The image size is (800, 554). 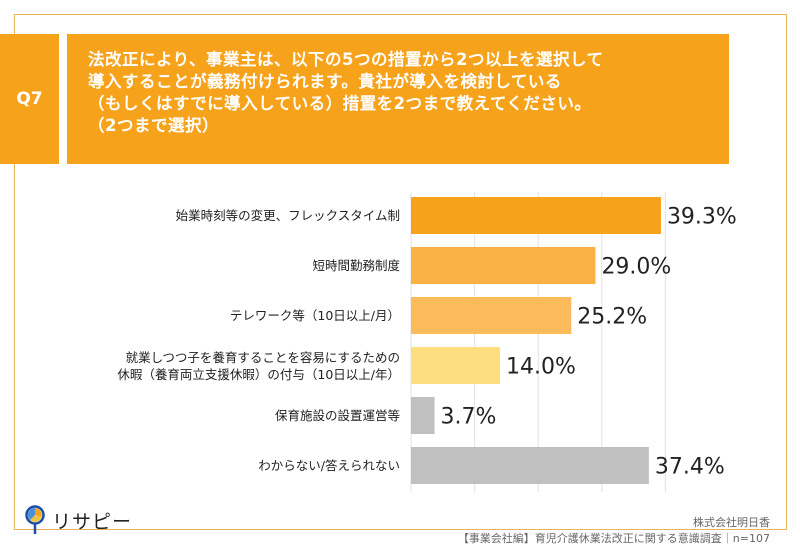 I want to click on company-name: 株式会社明日香, so click(x=731, y=522).